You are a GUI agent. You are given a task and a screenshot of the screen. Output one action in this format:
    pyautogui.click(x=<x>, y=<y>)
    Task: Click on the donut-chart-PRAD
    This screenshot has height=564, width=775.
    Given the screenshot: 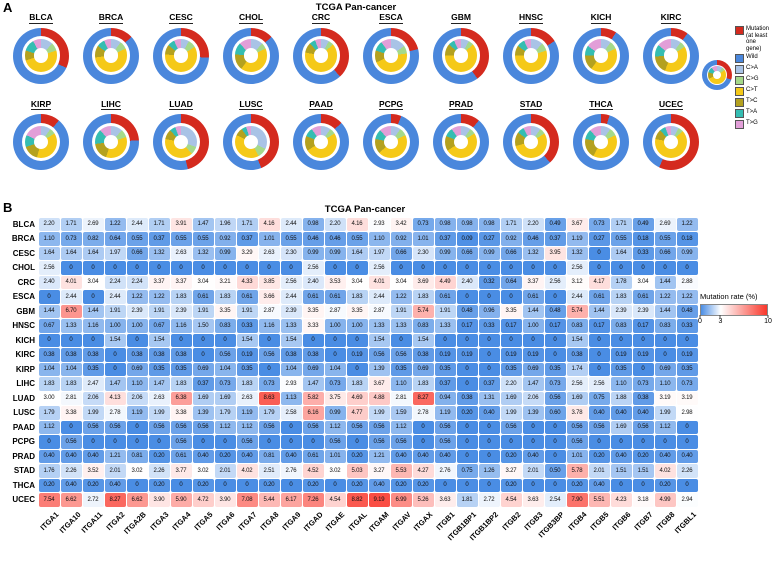 What is the action you would take?
    pyautogui.click(x=461, y=142)
    